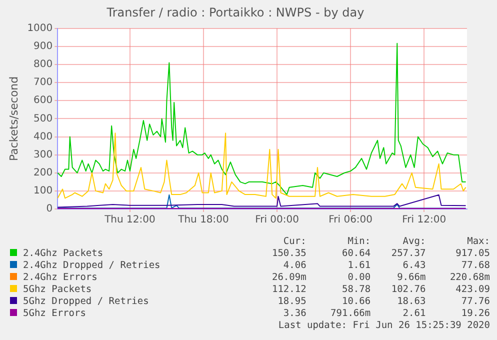  Describe the element at coordinates (414, 266) in the screenshot. I see `text: 6.43` at that location.